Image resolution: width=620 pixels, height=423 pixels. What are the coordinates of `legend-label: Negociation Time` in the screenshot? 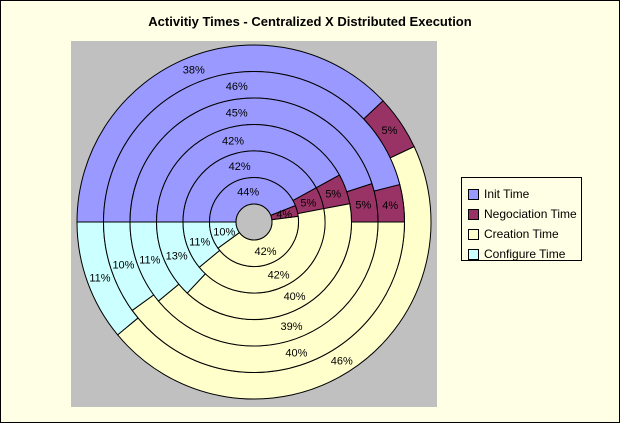 It's located at (530, 214).